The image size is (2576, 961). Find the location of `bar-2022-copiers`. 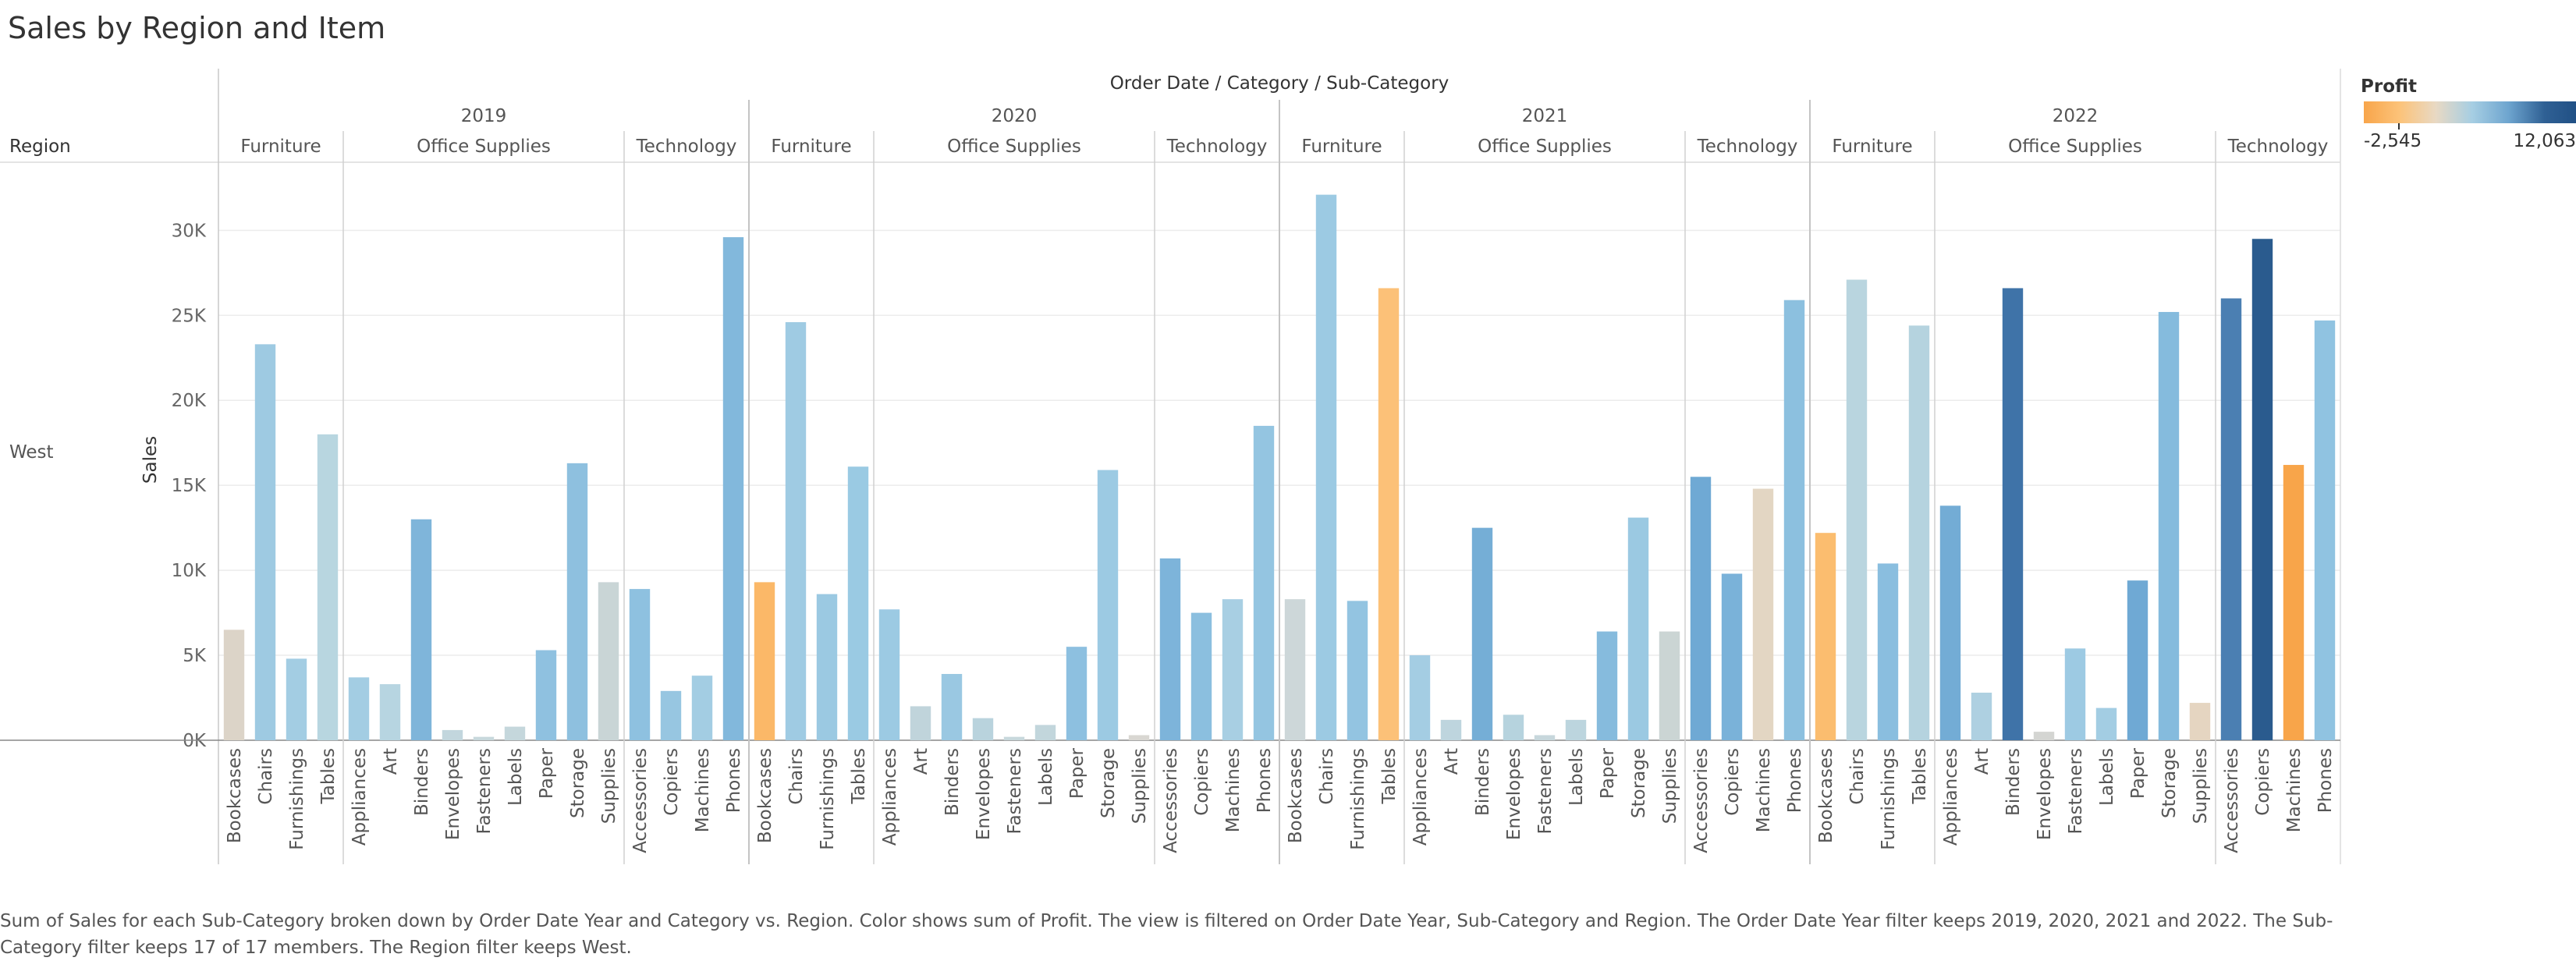

bar-2022-copiers is located at coordinates (2262, 490).